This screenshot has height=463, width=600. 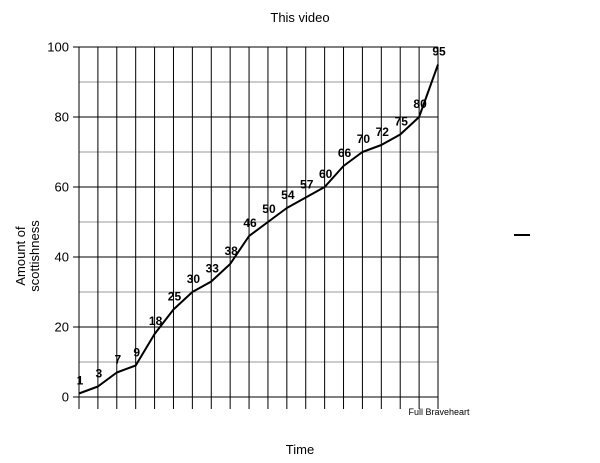 What do you see at coordinates (364, 139) in the screenshot?
I see `data-label: 70` at bounding box center [364, 139].